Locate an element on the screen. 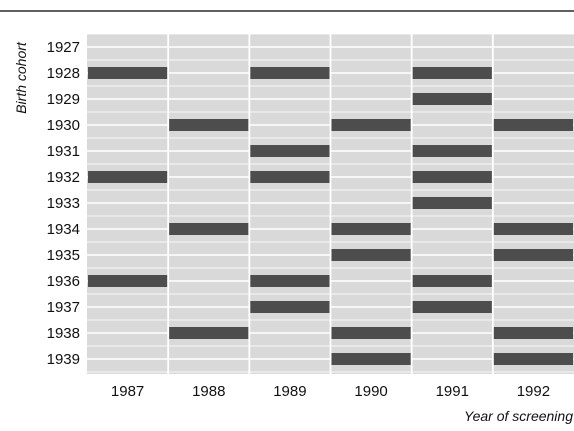  y-tick-label: 1939 is located at coordinates (63, 359).